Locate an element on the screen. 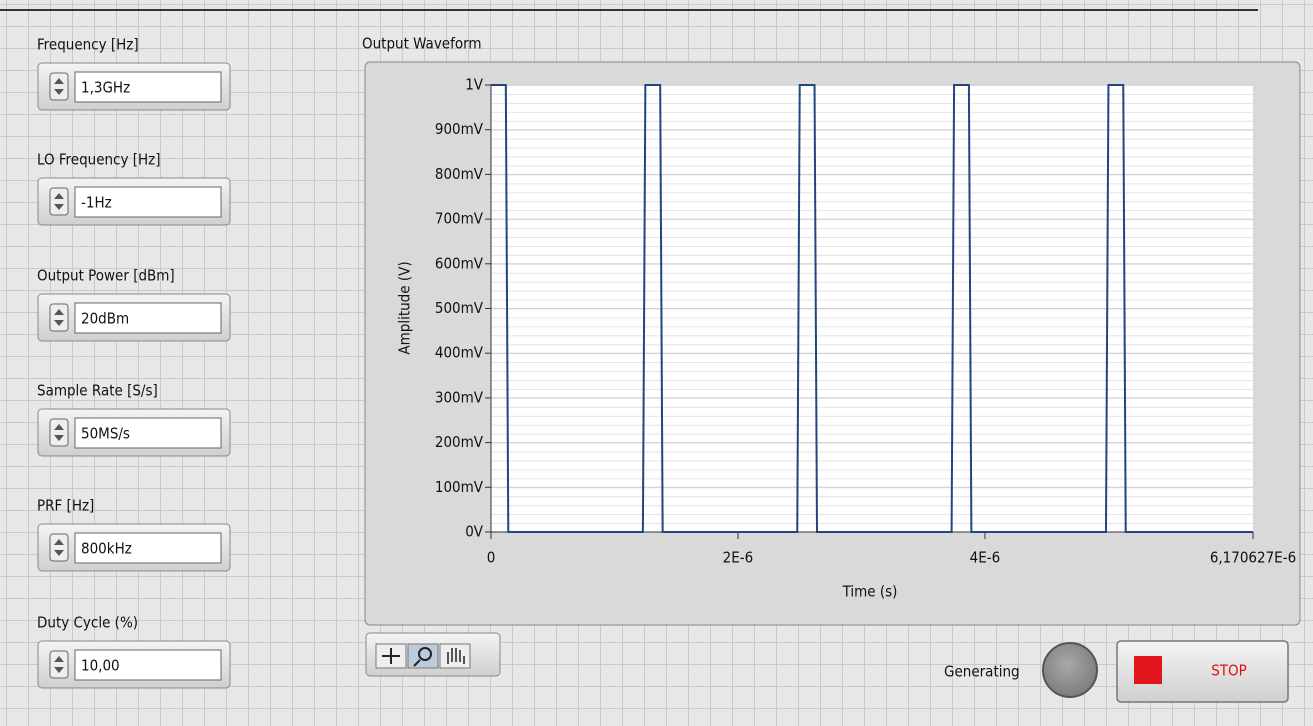  indicator-label: Generating is located at coordinates (982, 672).